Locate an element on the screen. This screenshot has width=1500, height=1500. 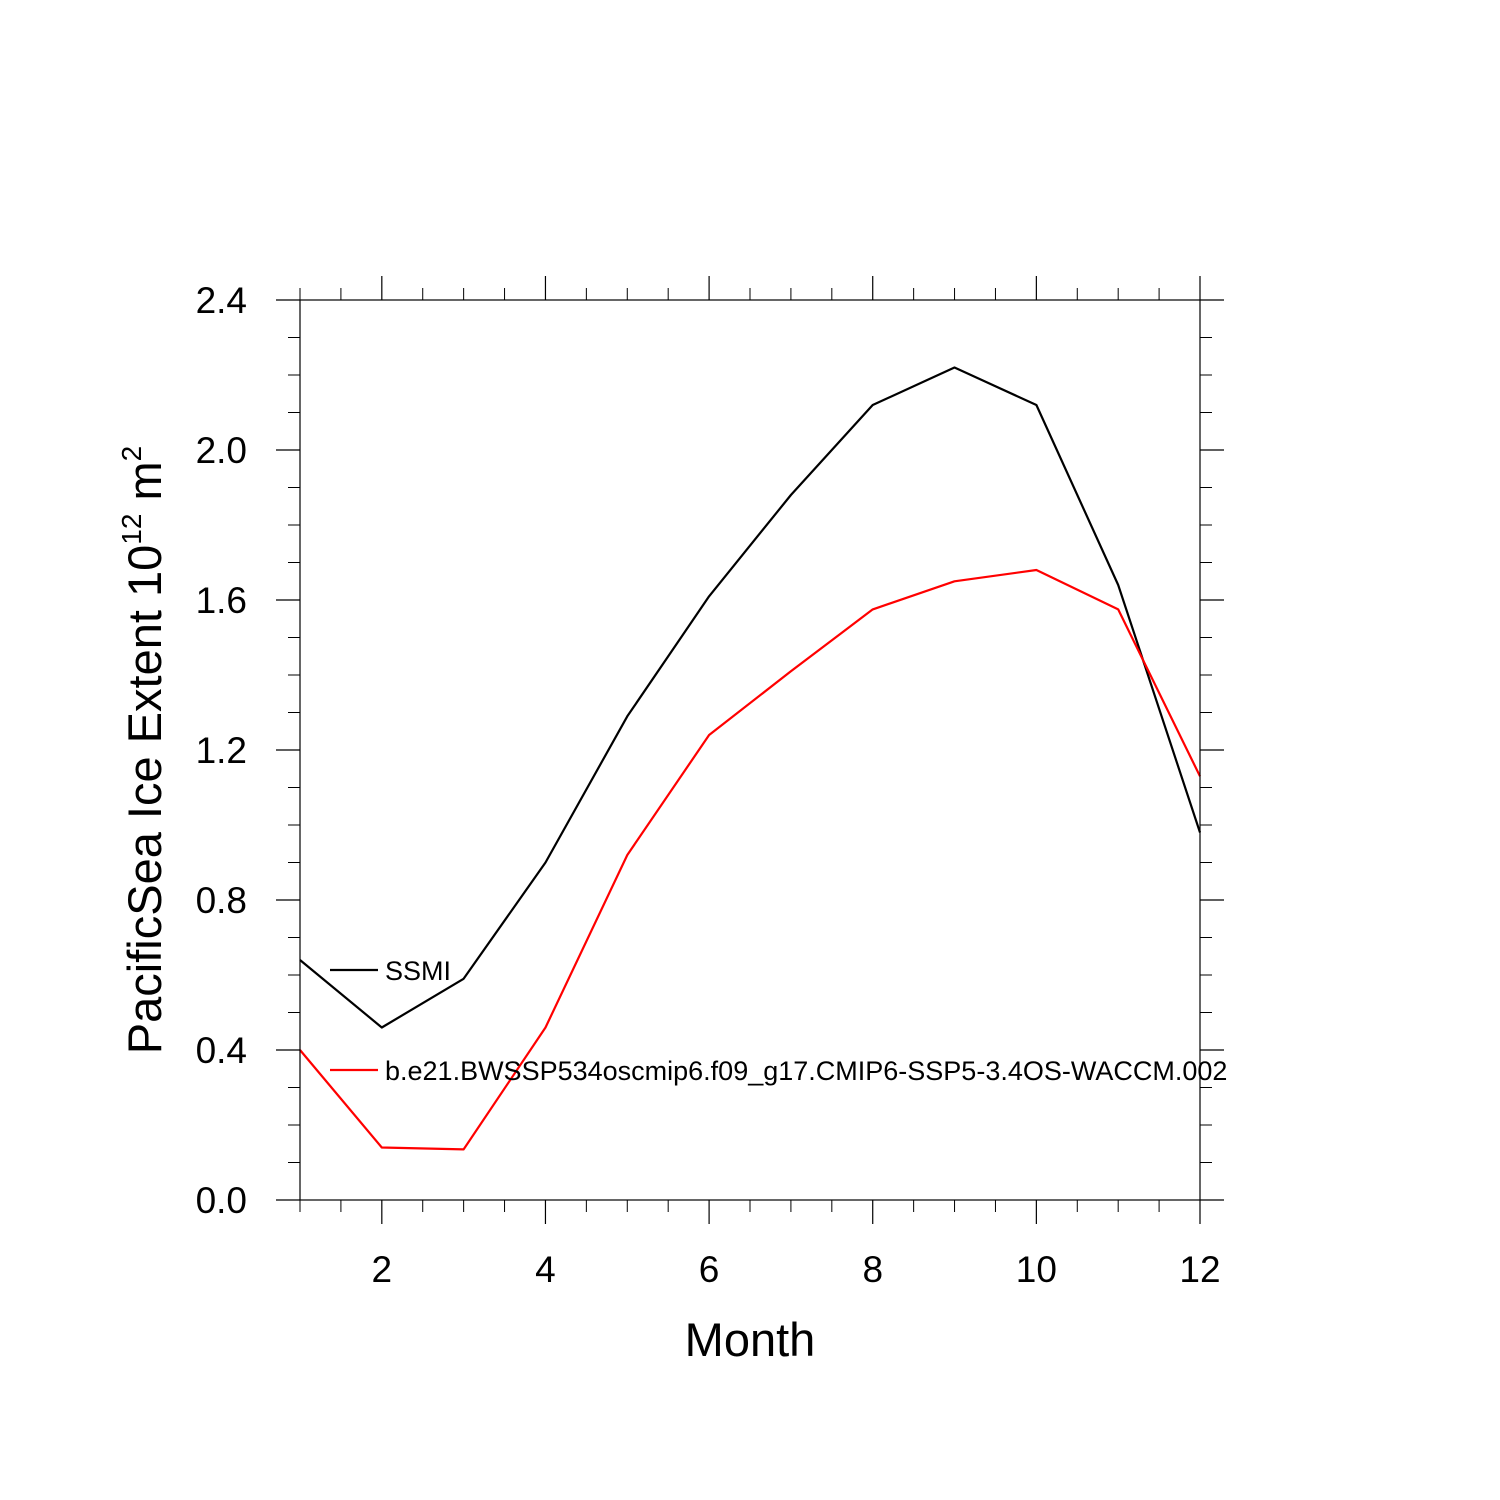
x-tick-label: 8 is located at coordinates (872, 1269).